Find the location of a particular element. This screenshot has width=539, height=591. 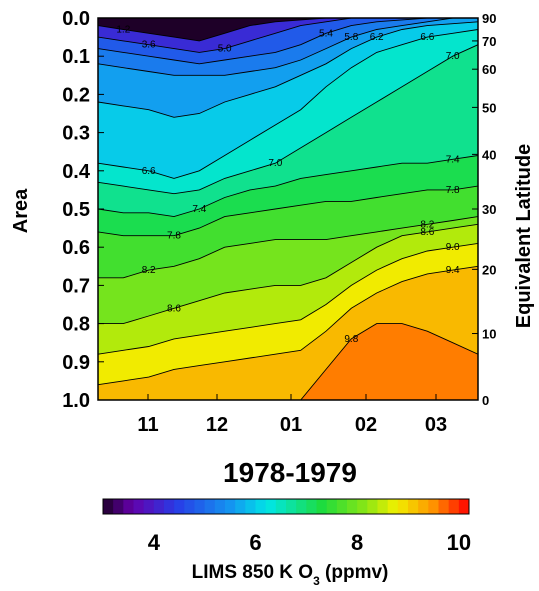

contour-label-16: 9.0 is located at coordinates (453, 247).